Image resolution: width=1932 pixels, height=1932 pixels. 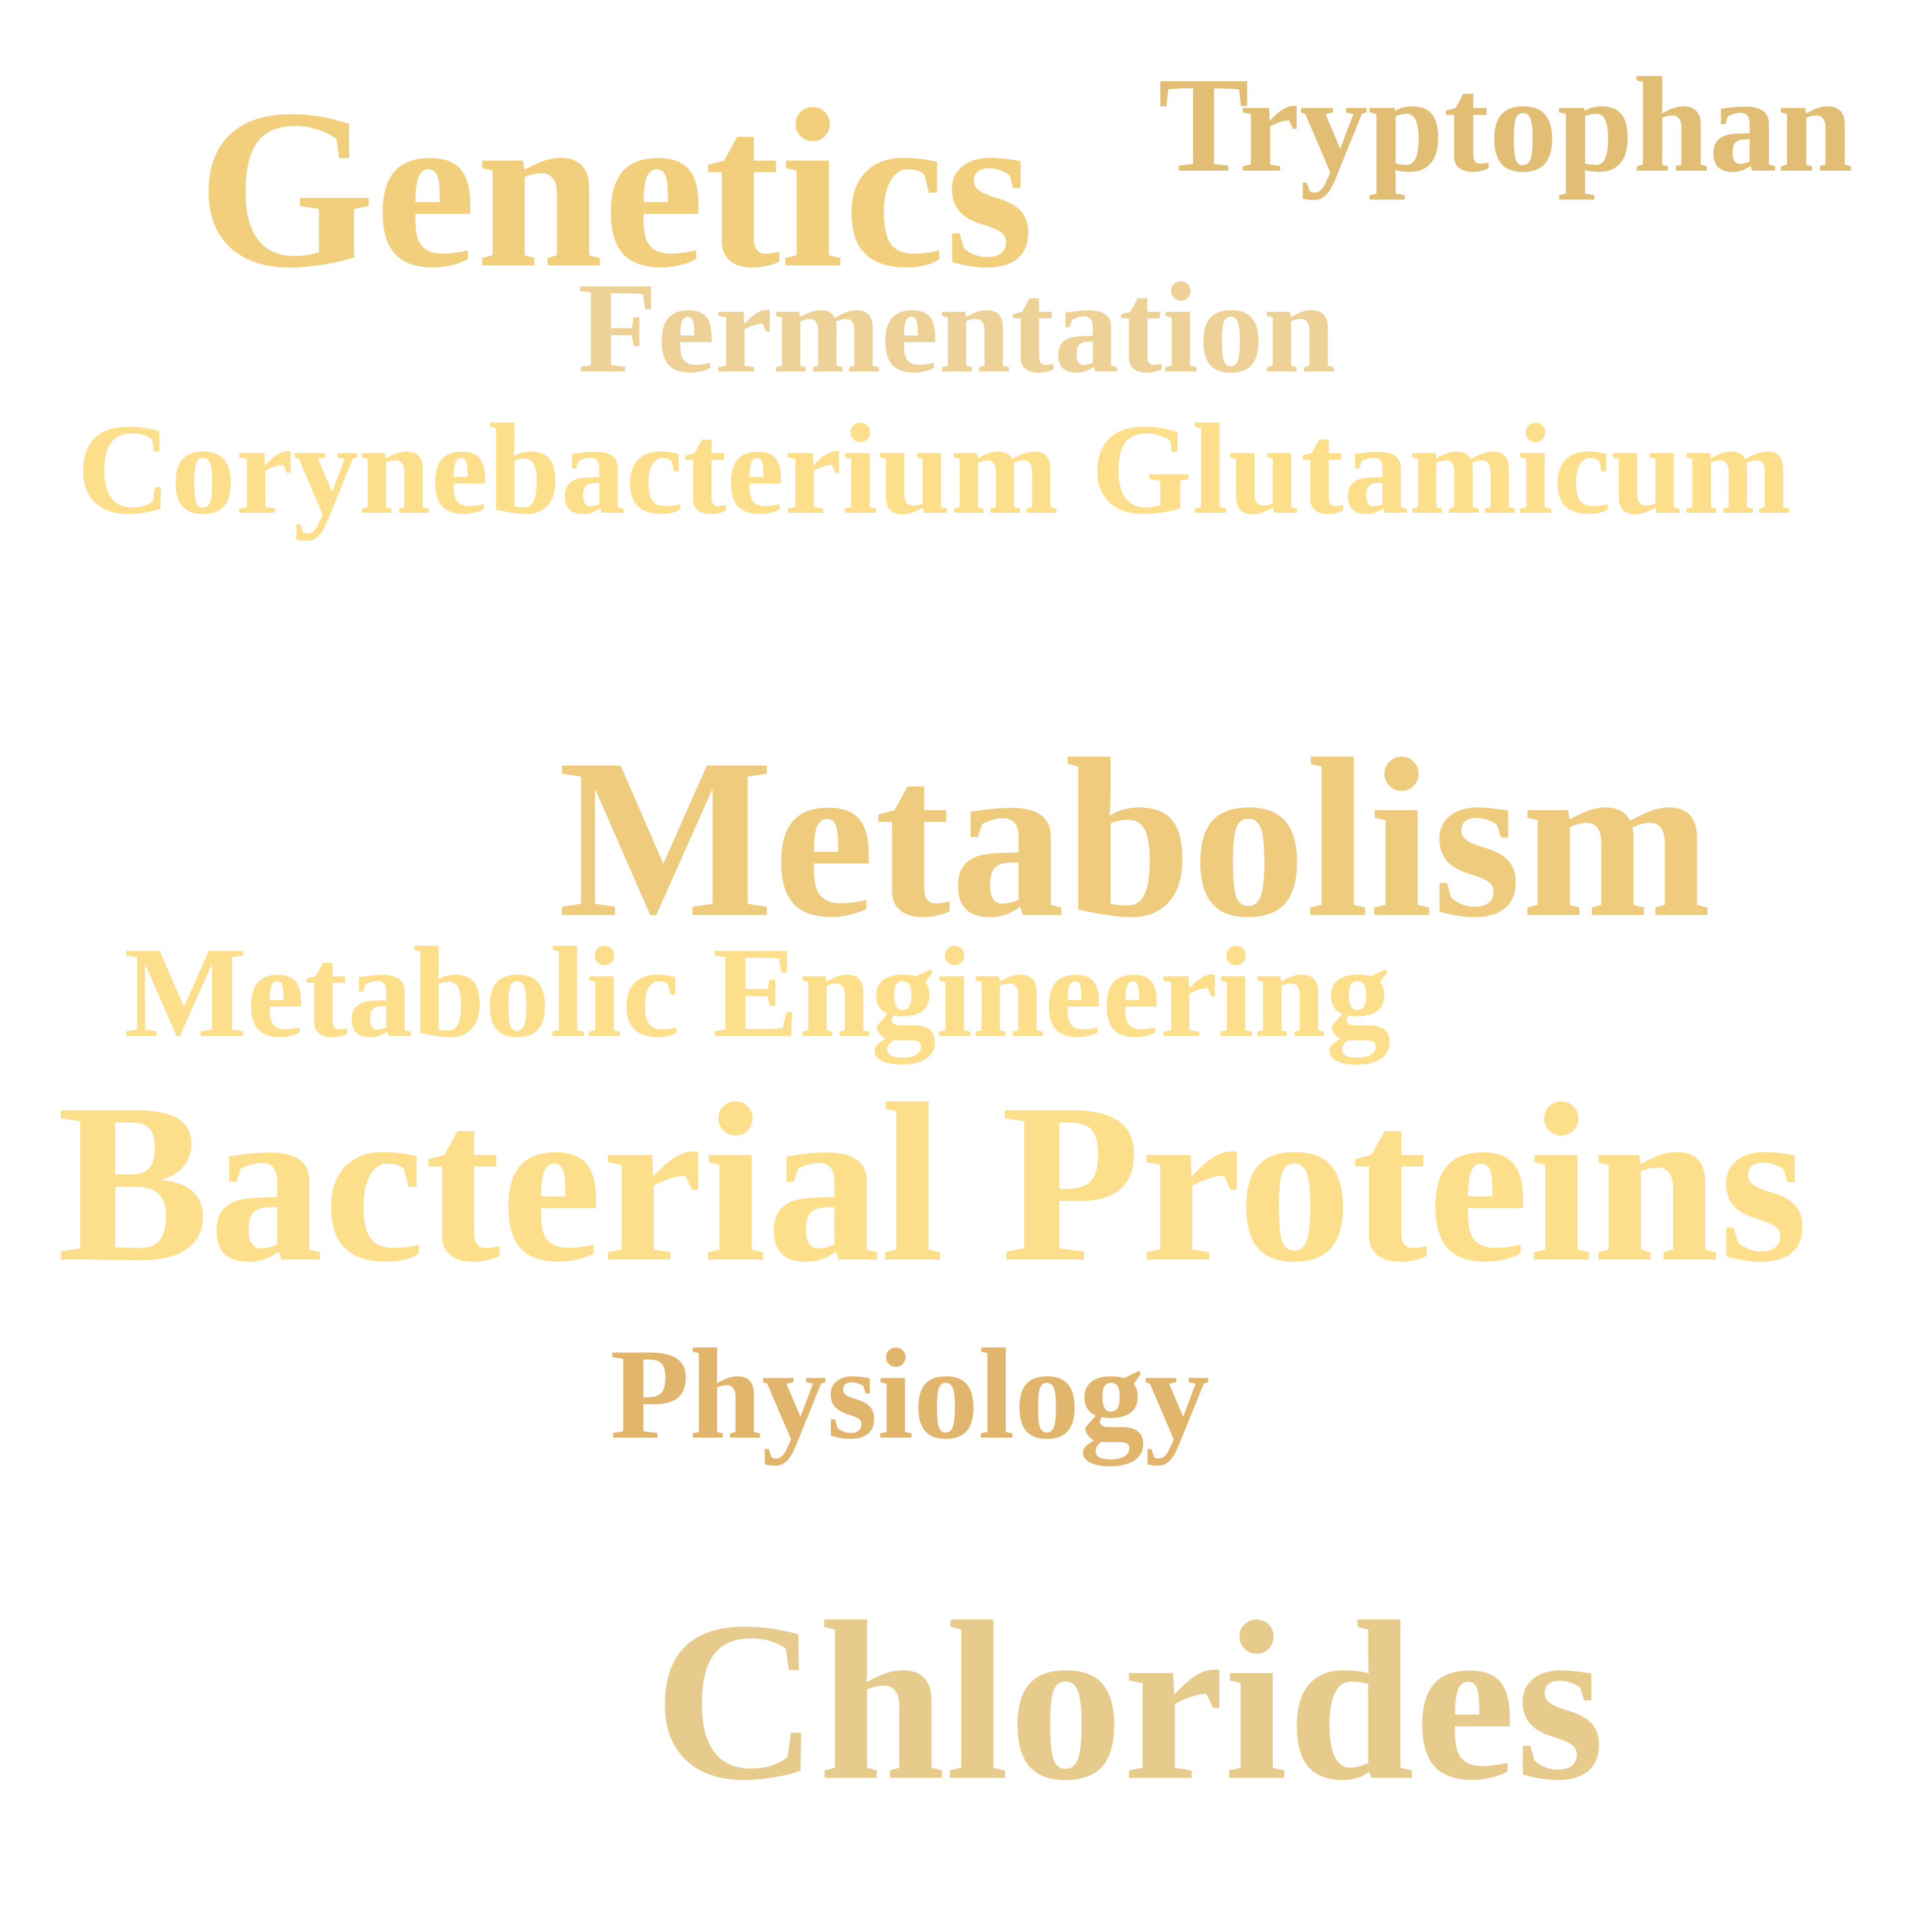 What do you see at coordinates (957, 328) in the screenshot?
I see `word-fermentation: Fermentation` at bounding box center [957, 328].